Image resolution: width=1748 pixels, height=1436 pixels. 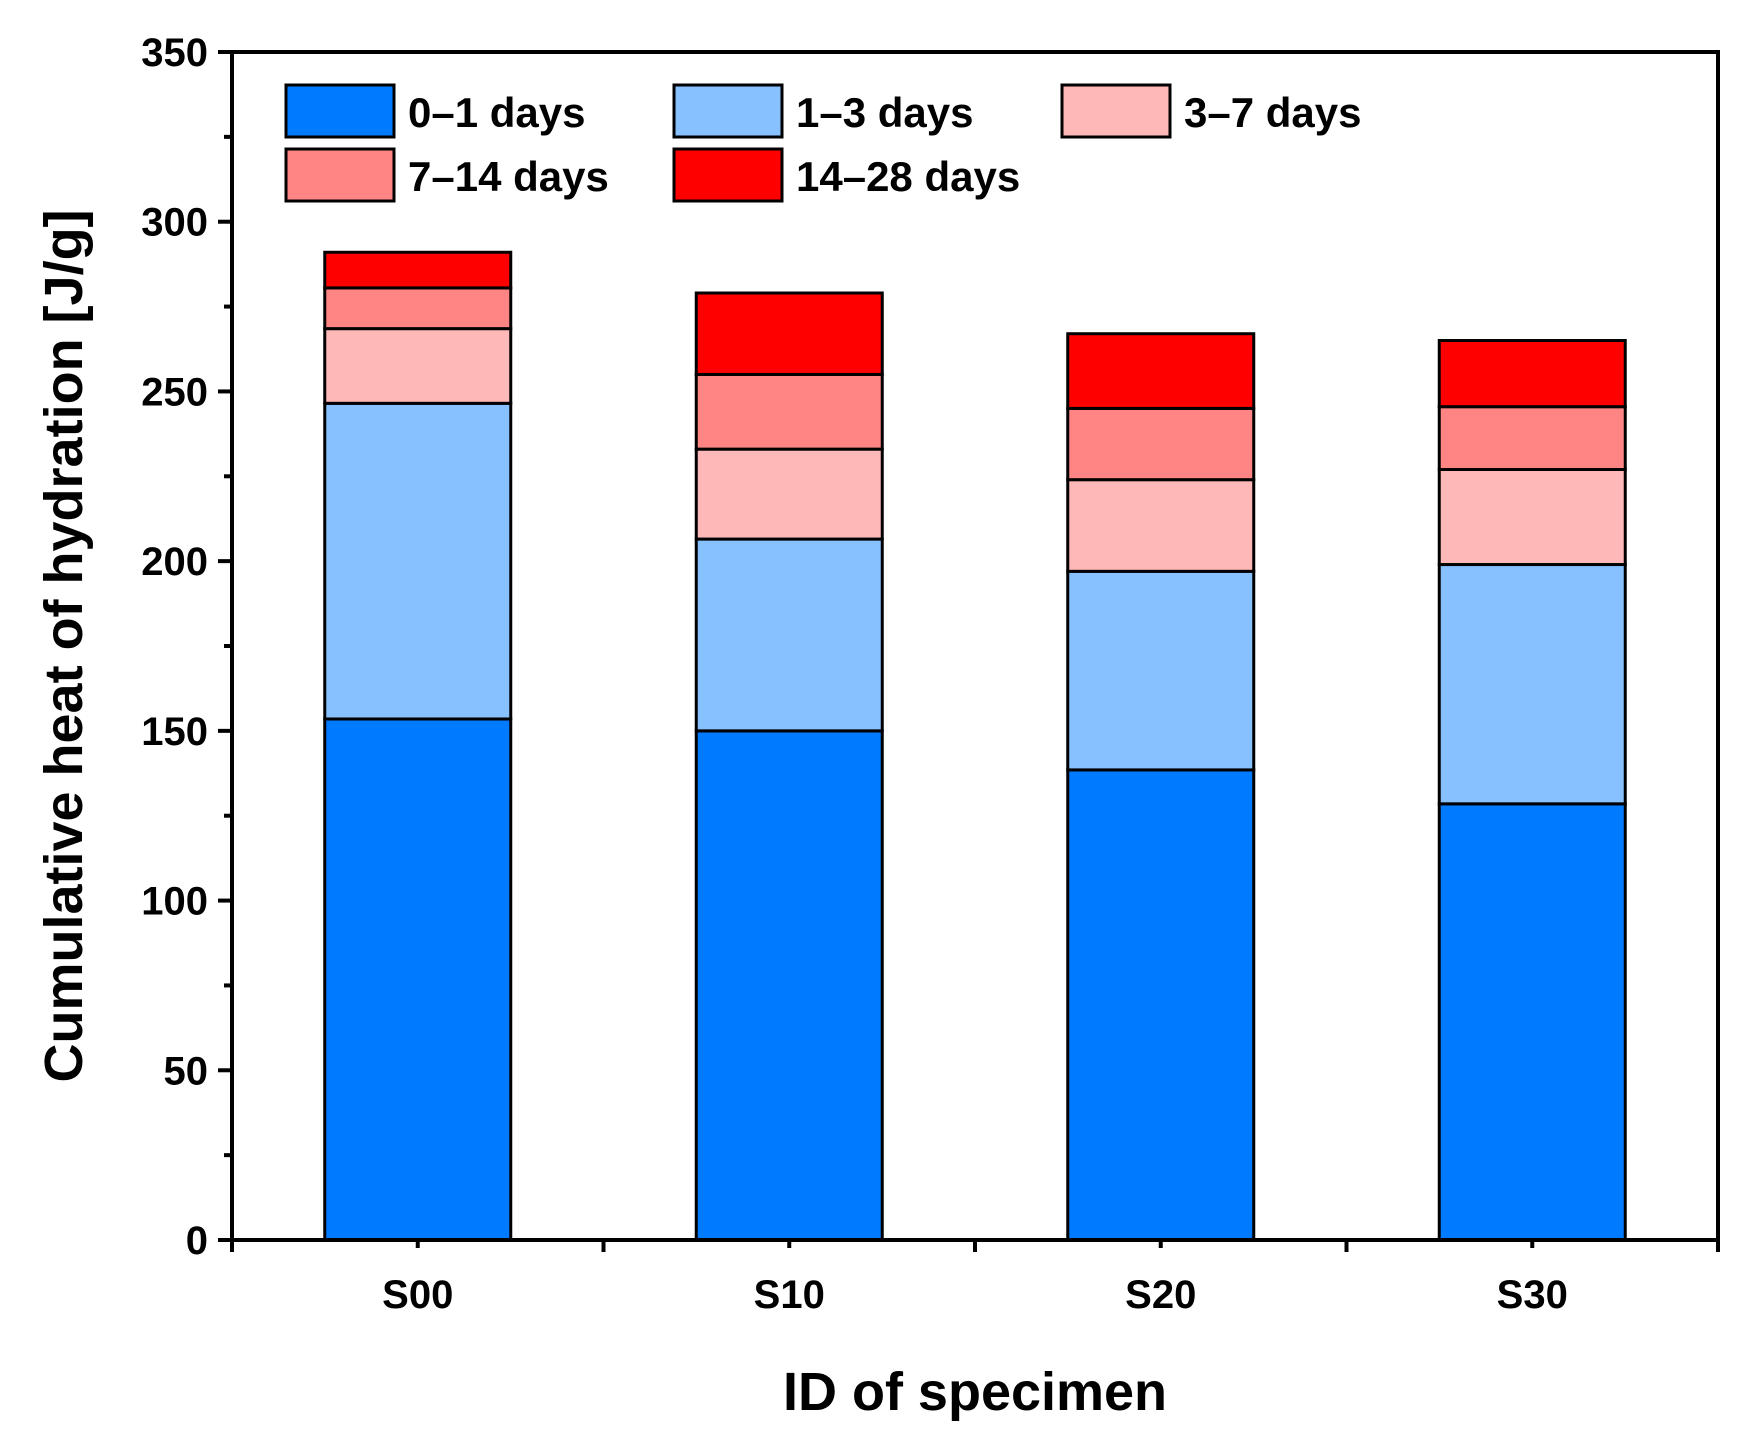 What do you see at coordinates (174, 902) in the screenshot?
I see `y-tick-label: 100` at bounding box center [174, 902].